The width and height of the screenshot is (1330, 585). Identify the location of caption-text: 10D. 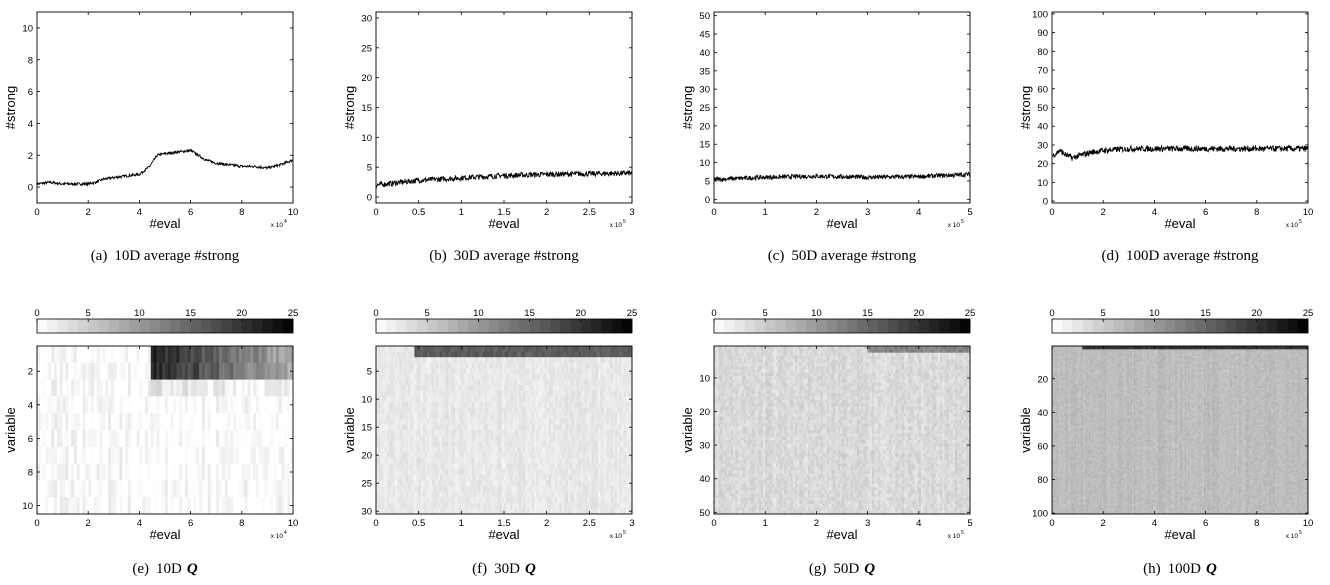
(169, 569).